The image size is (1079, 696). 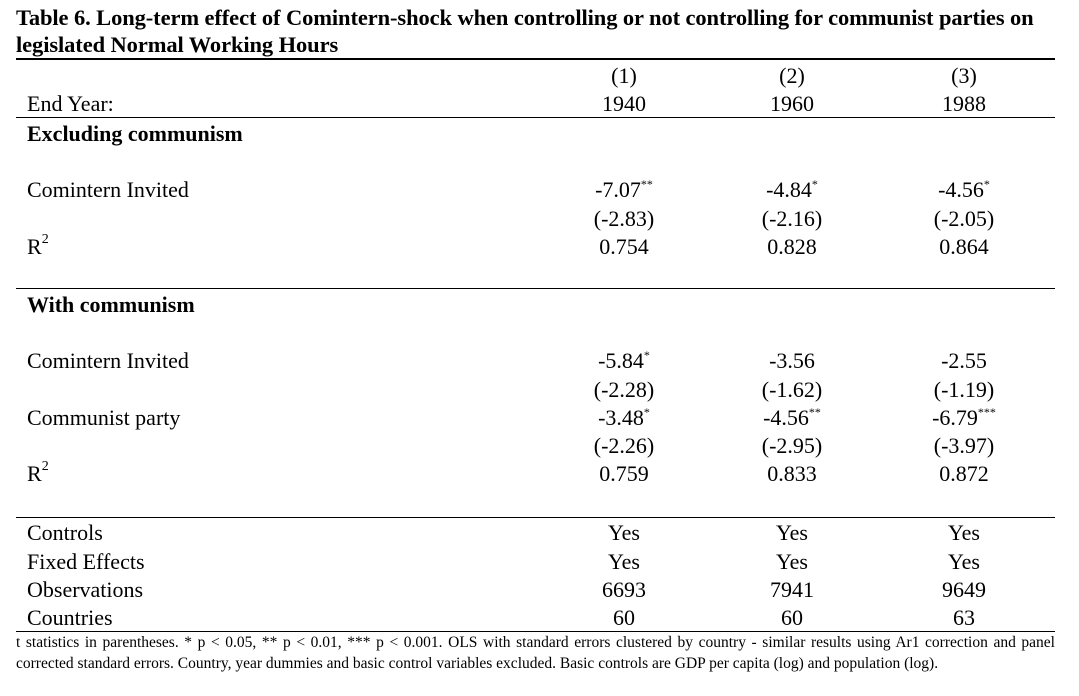 I want to click on row-label-r2-with: R2, so click(x=38, y=473).